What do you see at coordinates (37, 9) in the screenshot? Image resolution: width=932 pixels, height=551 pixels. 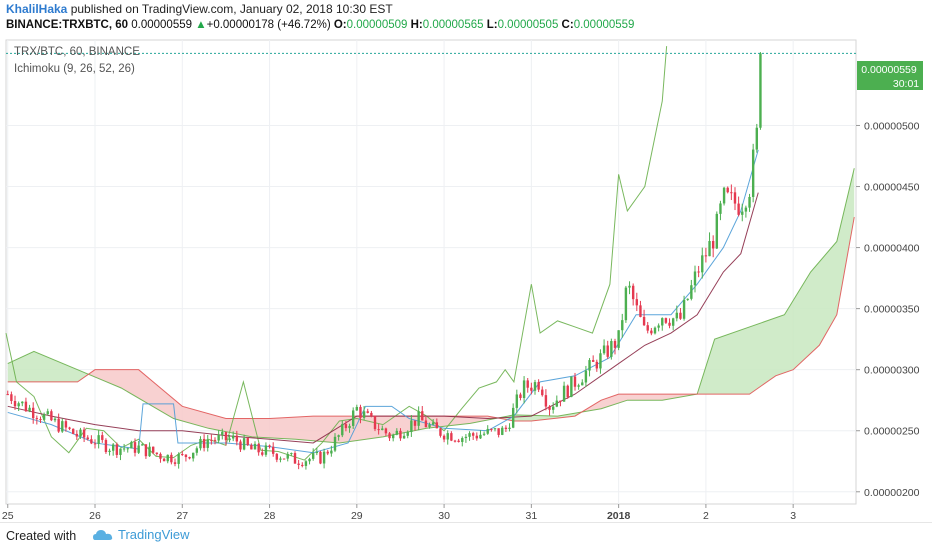 I see `author-link: KhalilHaka` at bounding box center [37, 9].